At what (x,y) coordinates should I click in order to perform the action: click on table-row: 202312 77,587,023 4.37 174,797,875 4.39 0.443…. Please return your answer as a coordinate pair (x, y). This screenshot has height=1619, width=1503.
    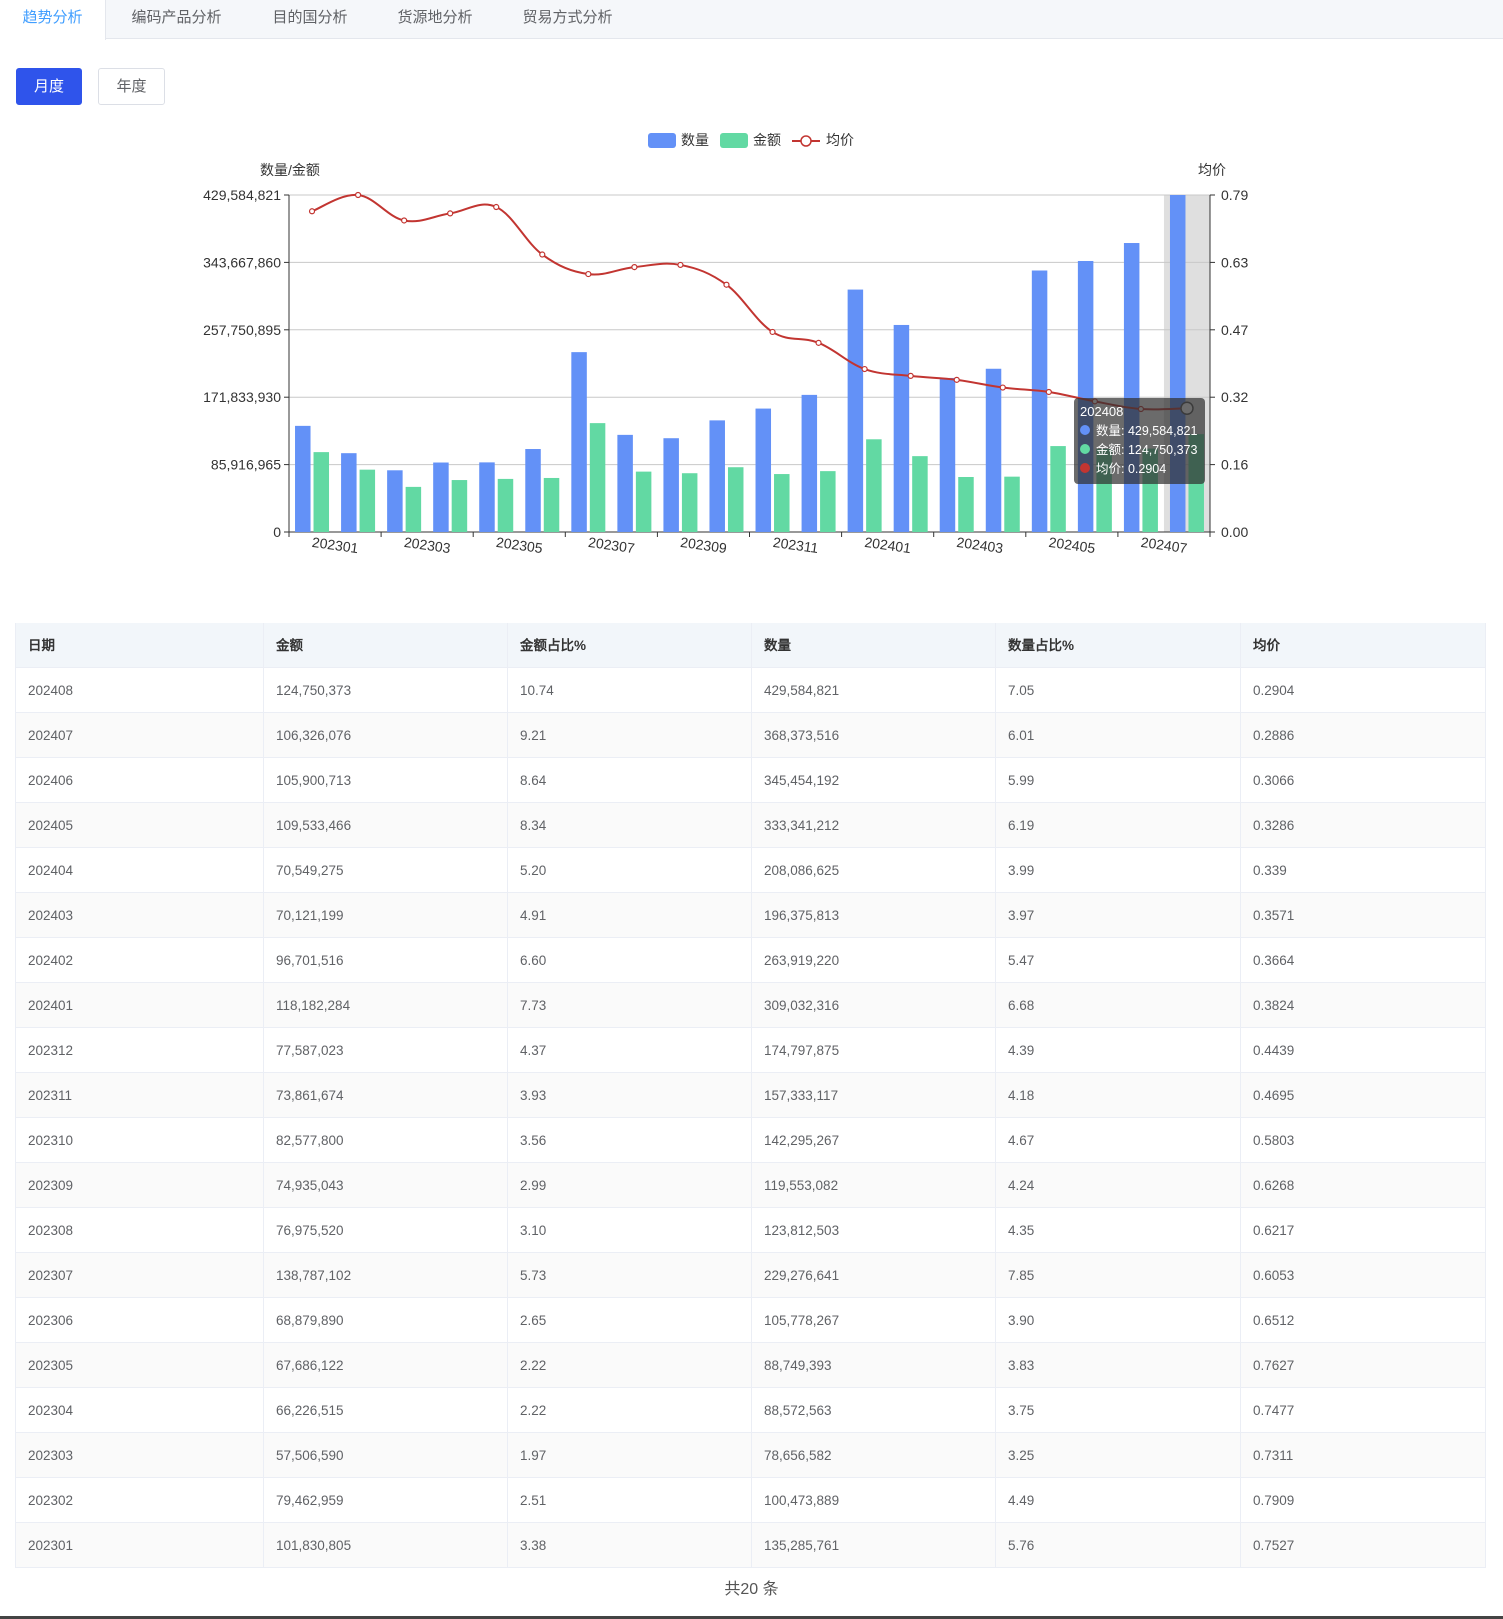
    Looking at the image, I should click on (750, 1050).